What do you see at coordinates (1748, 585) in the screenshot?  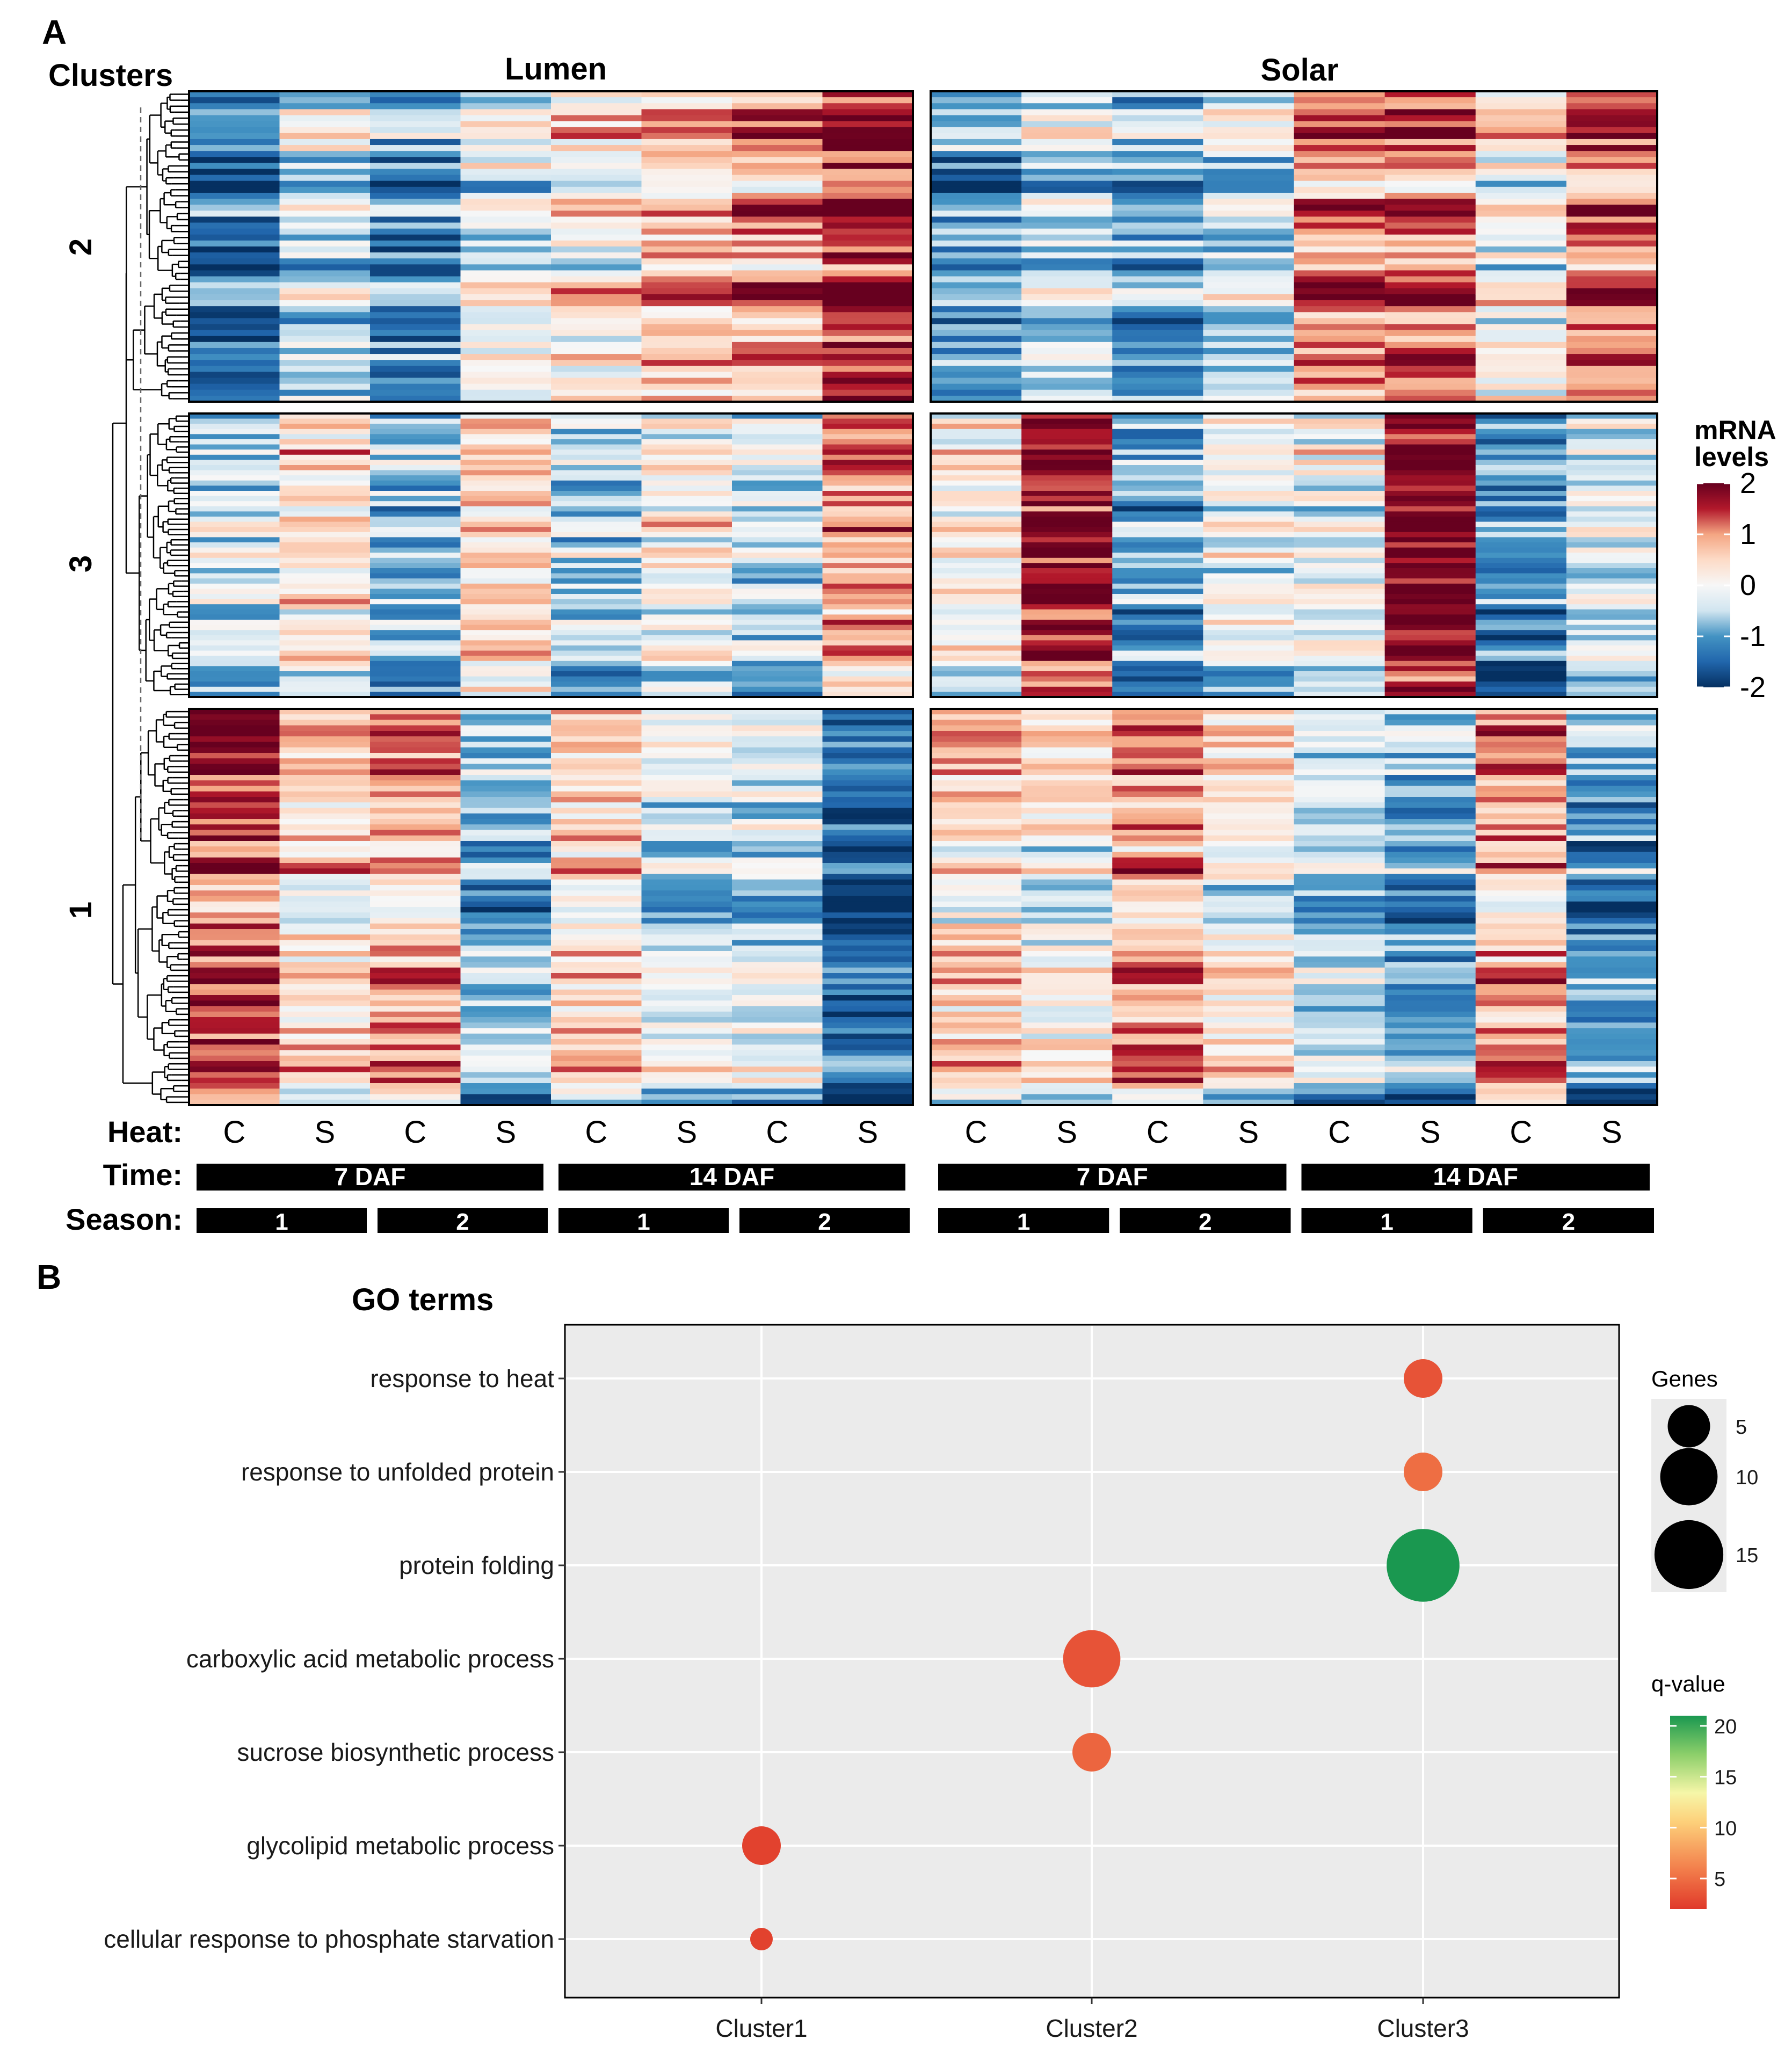 I see `legend-tick-label: 0` at bounding box center [1748, 585].